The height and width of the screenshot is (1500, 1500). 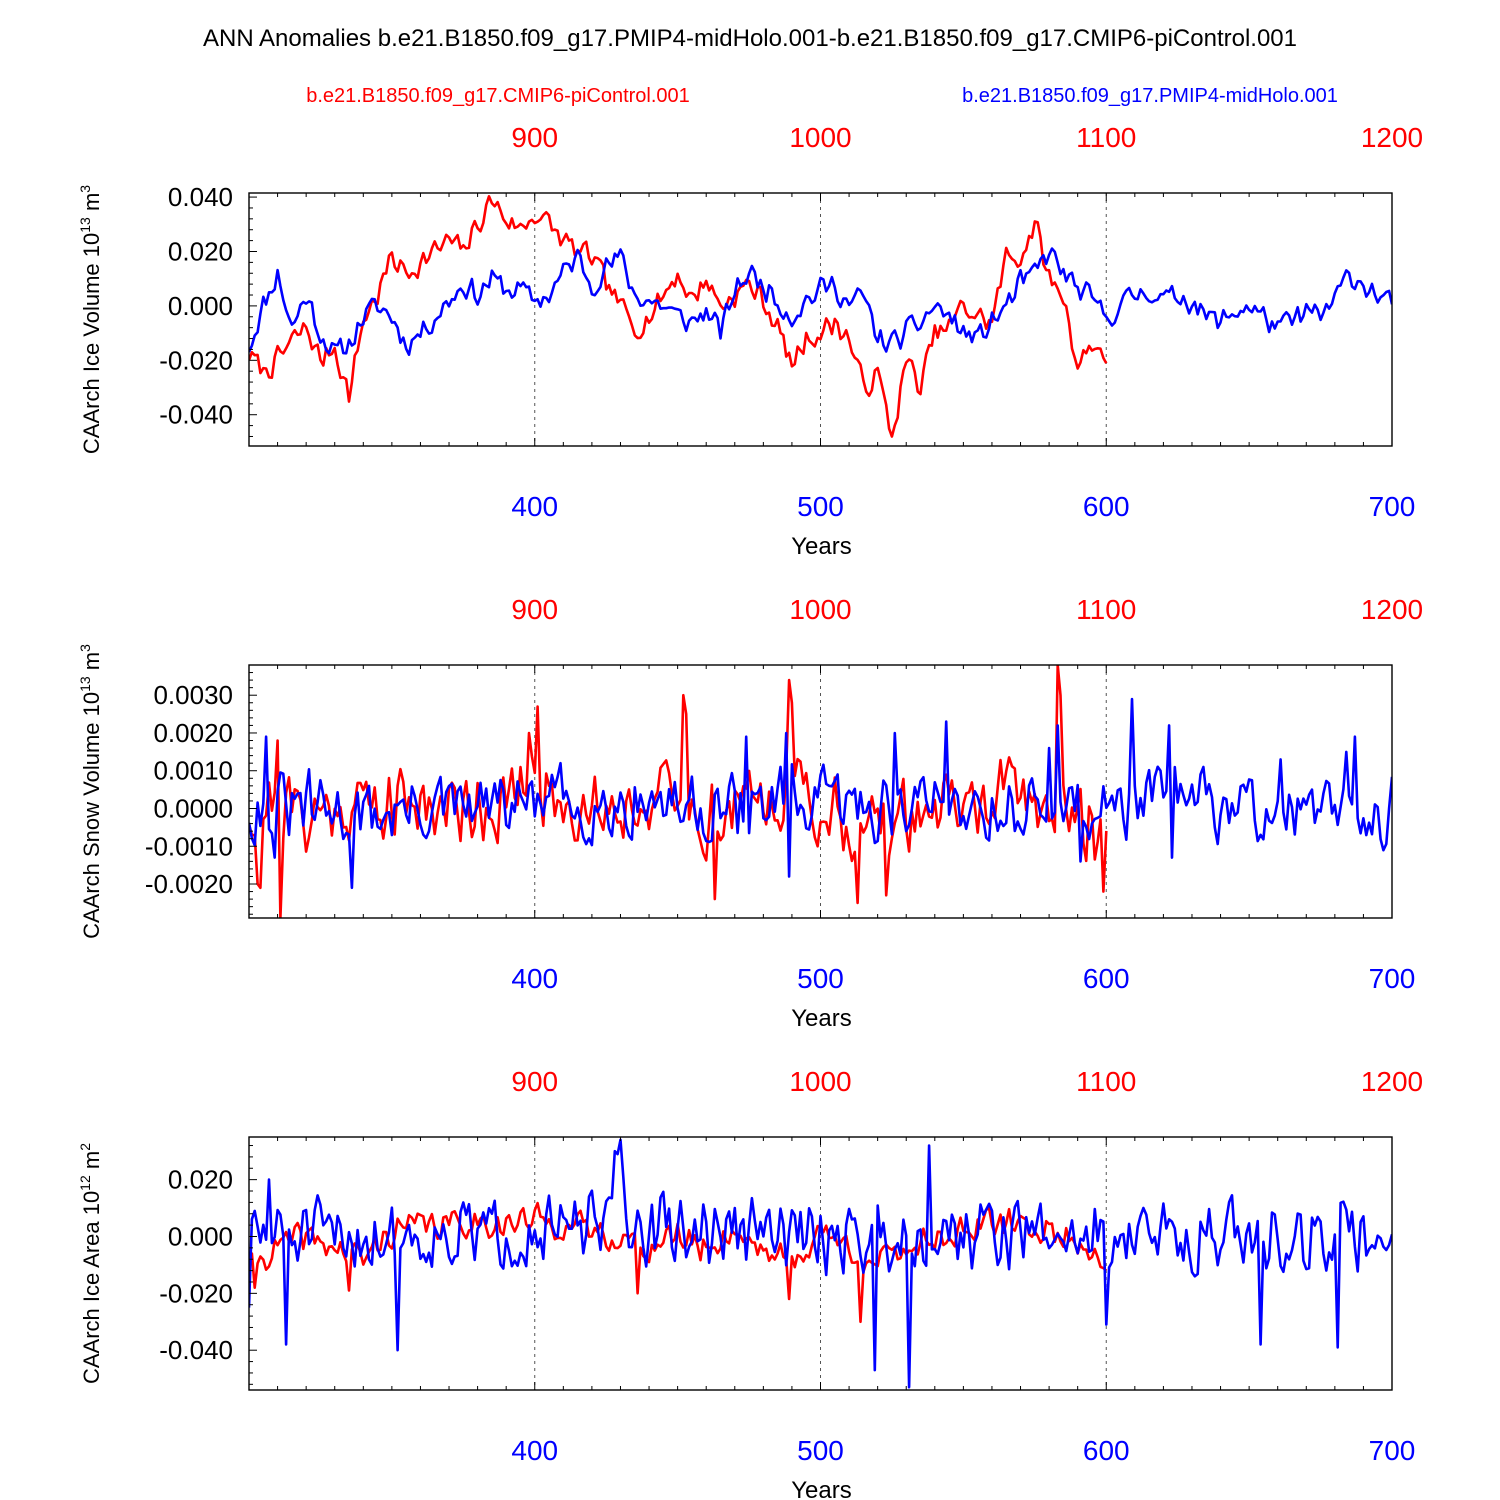 I want to click on y-axis-label: CAArch Ice Area 1012 m2, so click(x=90, y=1263).